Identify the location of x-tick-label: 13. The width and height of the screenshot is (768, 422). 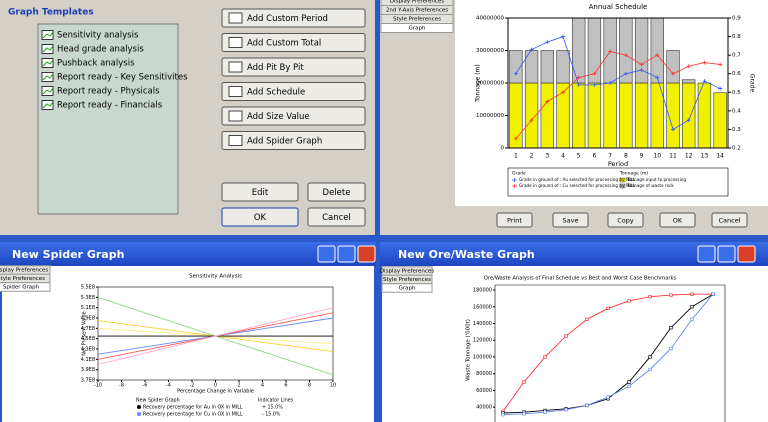
(705, 156).